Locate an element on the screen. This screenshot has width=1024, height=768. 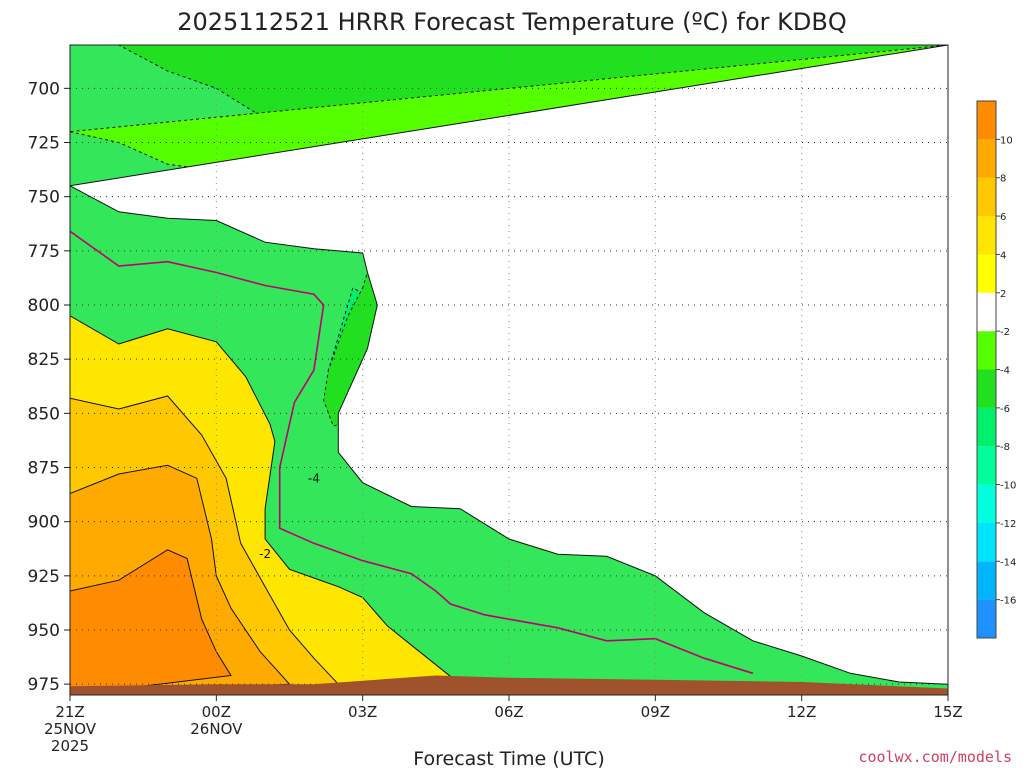
y-tick-label: 925 is located at coordinates (44, 577).